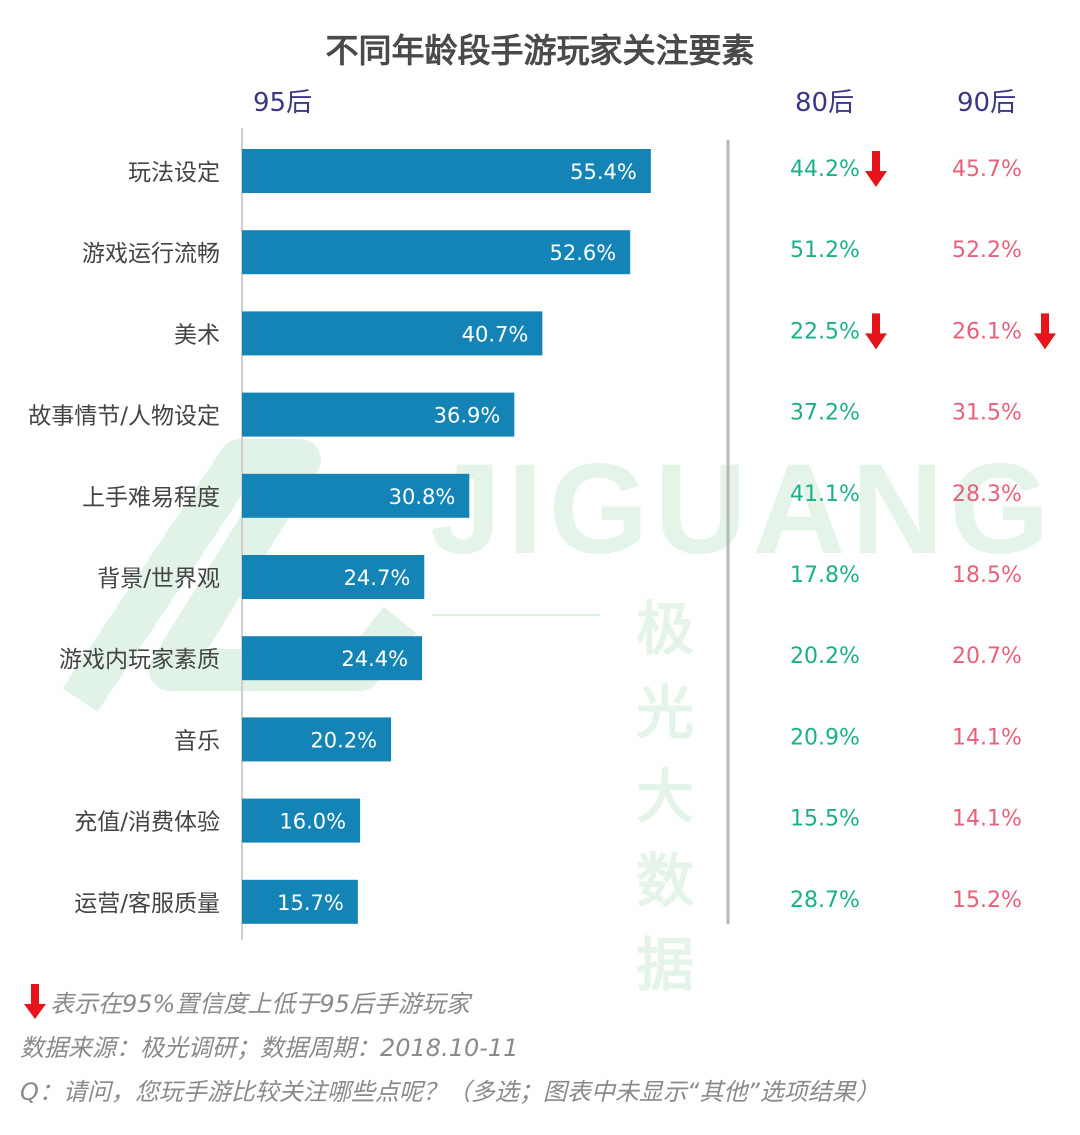  Describe the element at coordinates (283, 103) in the screenshot. I see `header-95: 95后` at that location.